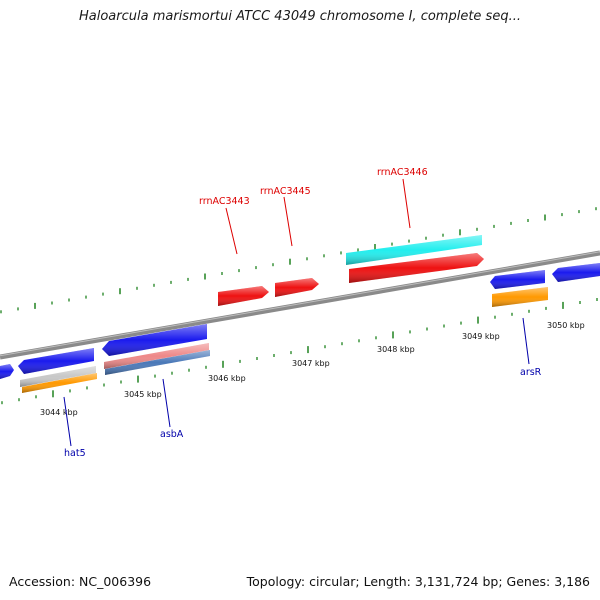 The image size is (600, 600). I want to click on label-rrnAC3443: rrnAC3443, so click(224, 201).